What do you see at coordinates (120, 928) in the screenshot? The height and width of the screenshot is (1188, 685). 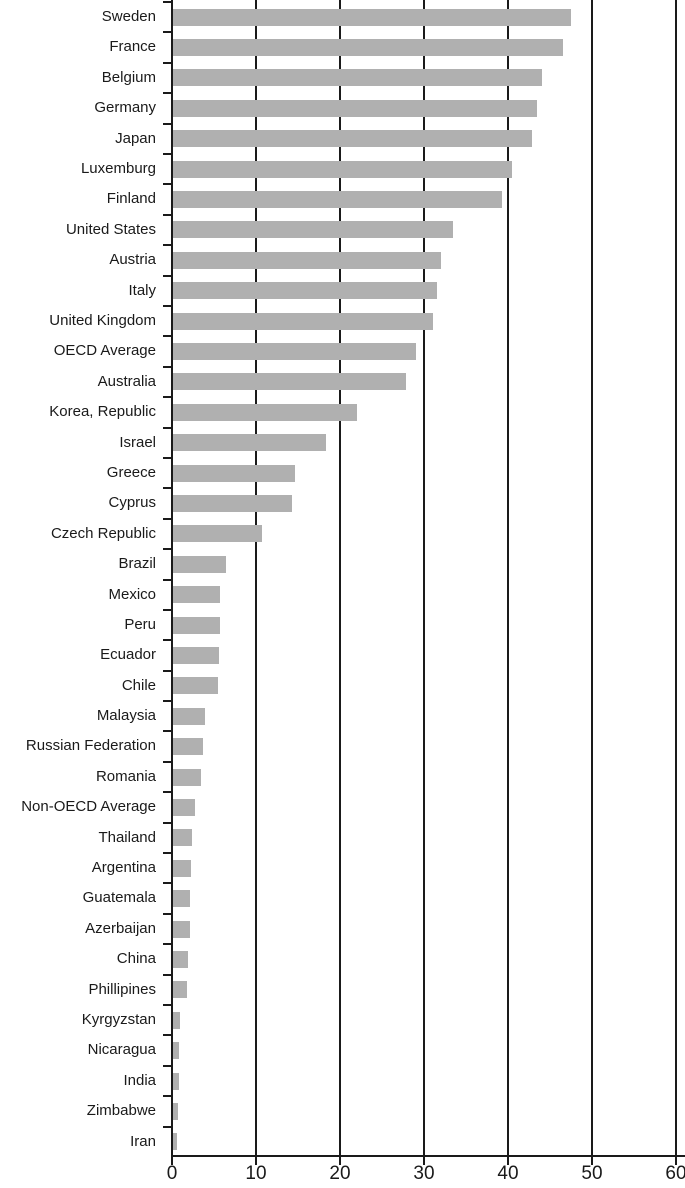 I see `category-label: Azerbaijan` at bounding box center [120, 928].